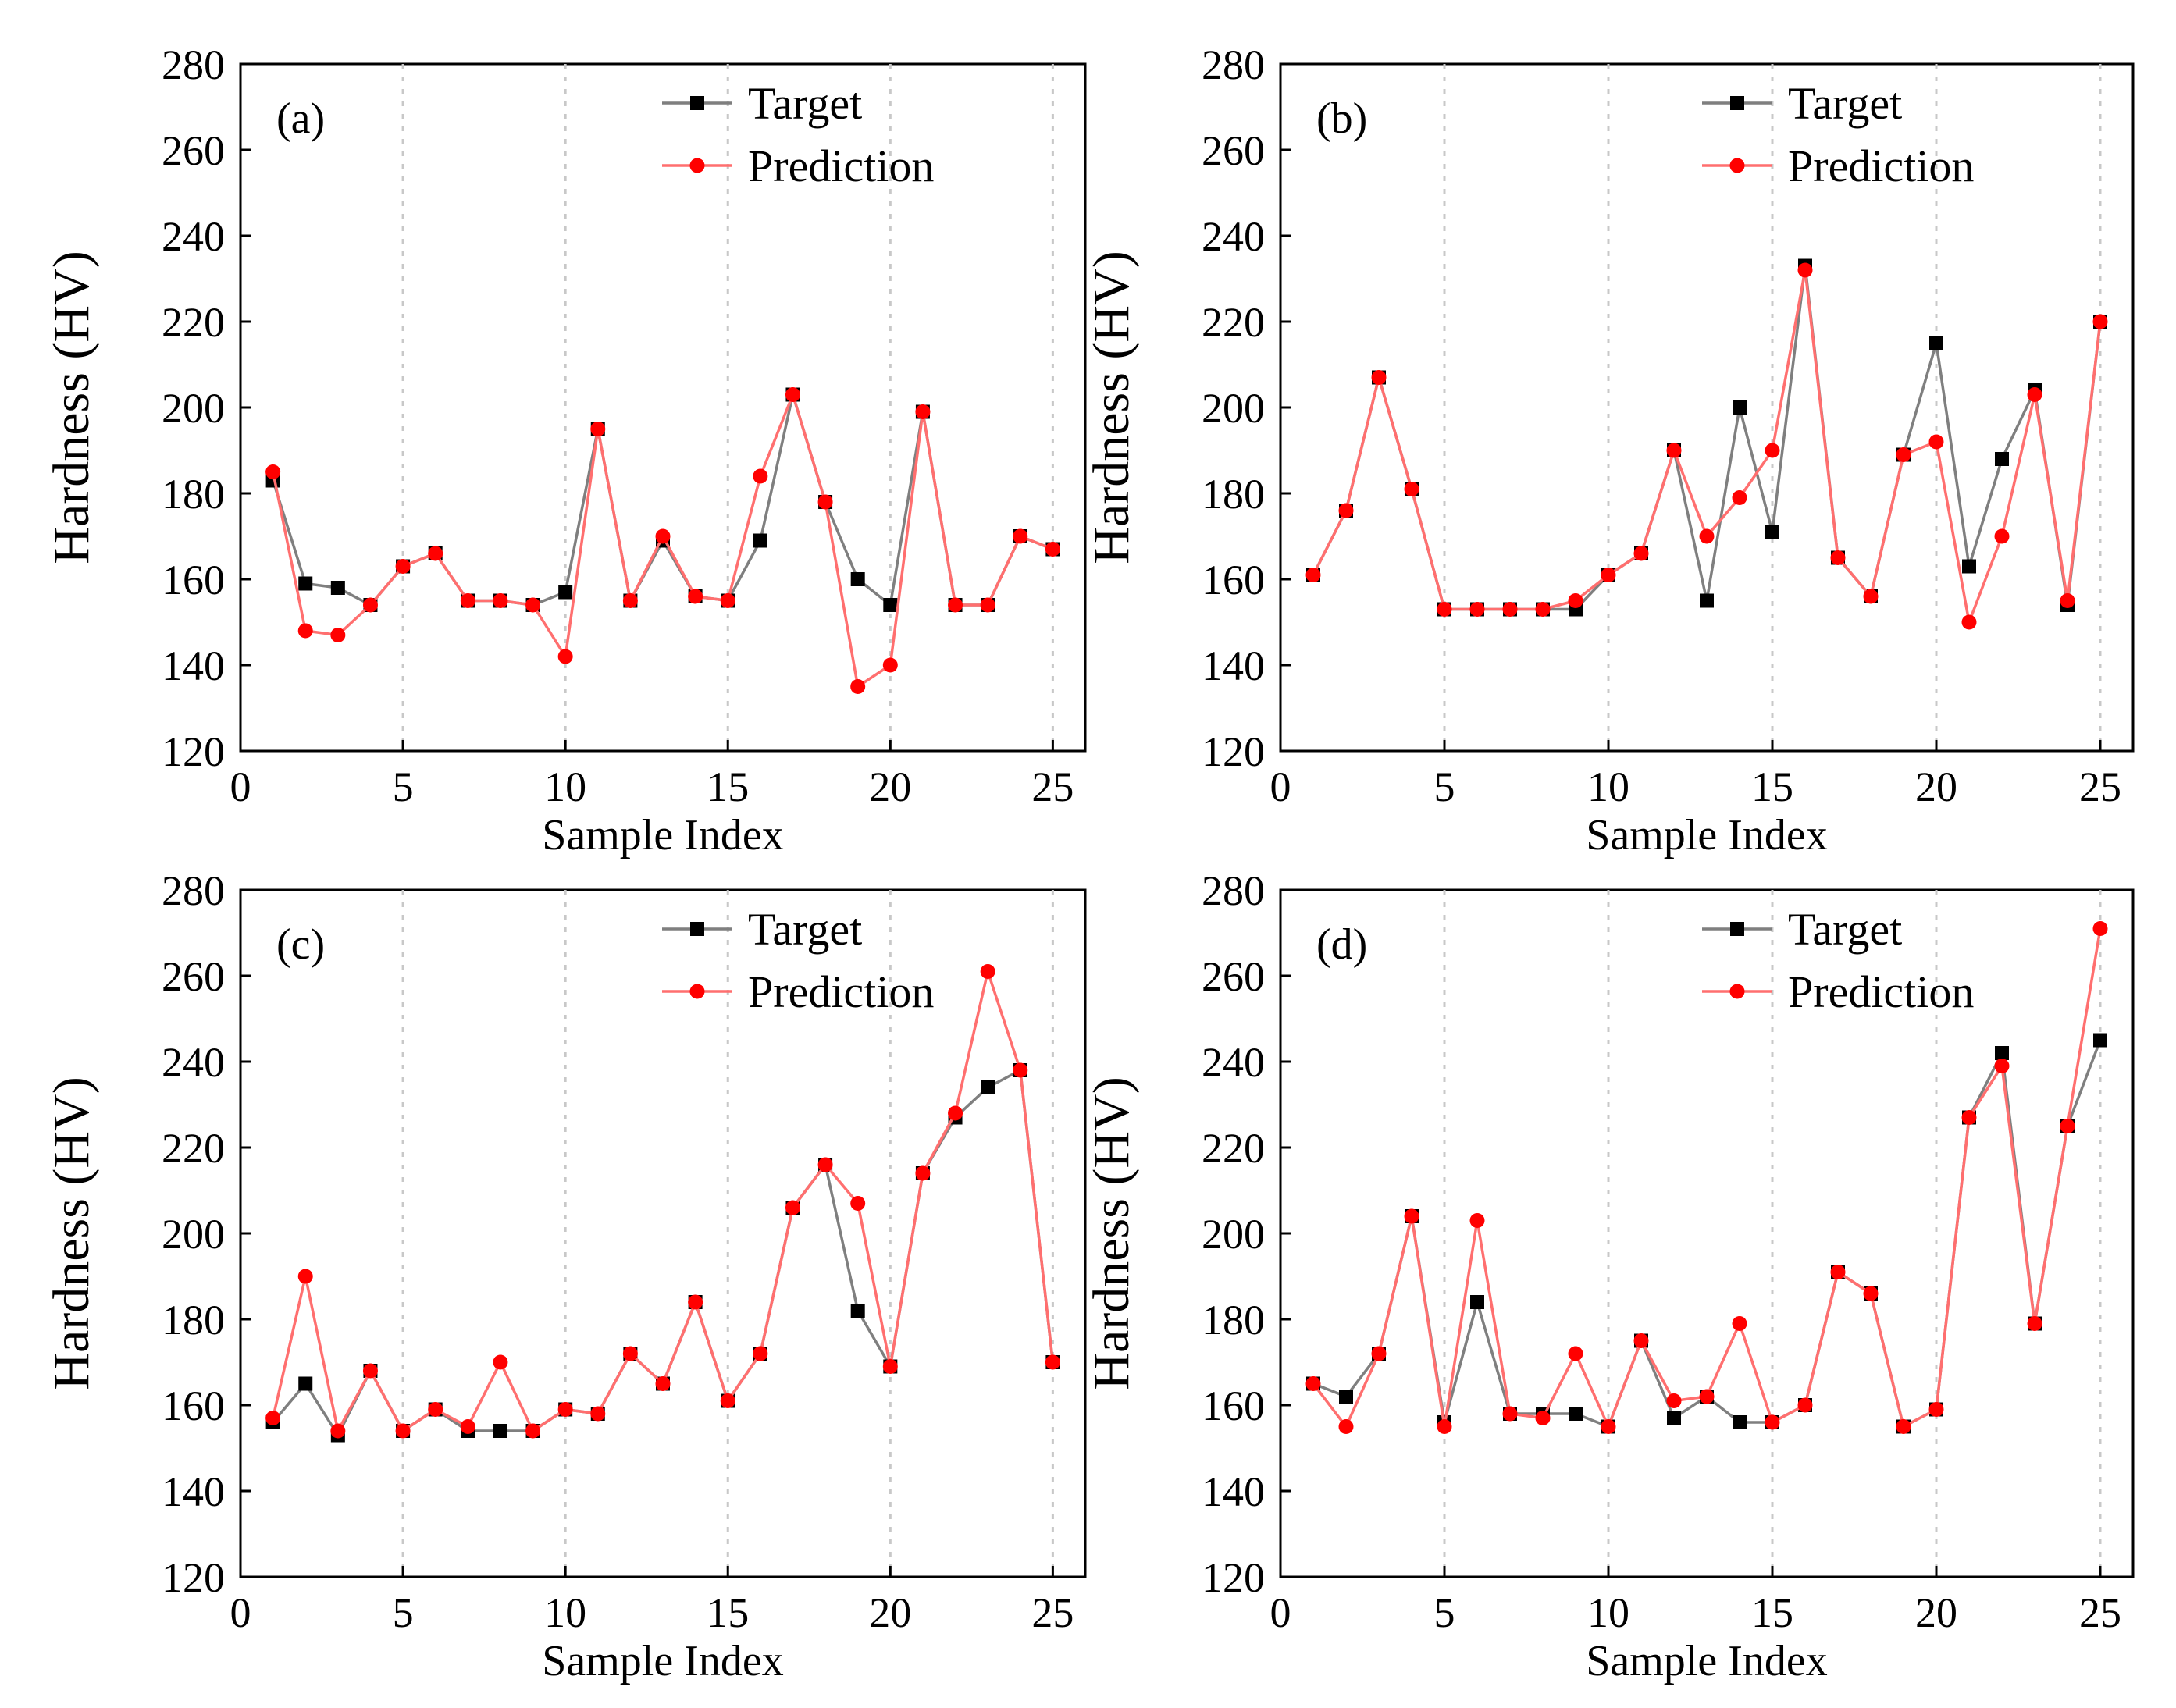 The width and height of the screenshot is (2176, 1708). What do you see at coordinates (300, 118) in the screenshot?
I see `panel-label: (a)` at bounding box center [300, 118].